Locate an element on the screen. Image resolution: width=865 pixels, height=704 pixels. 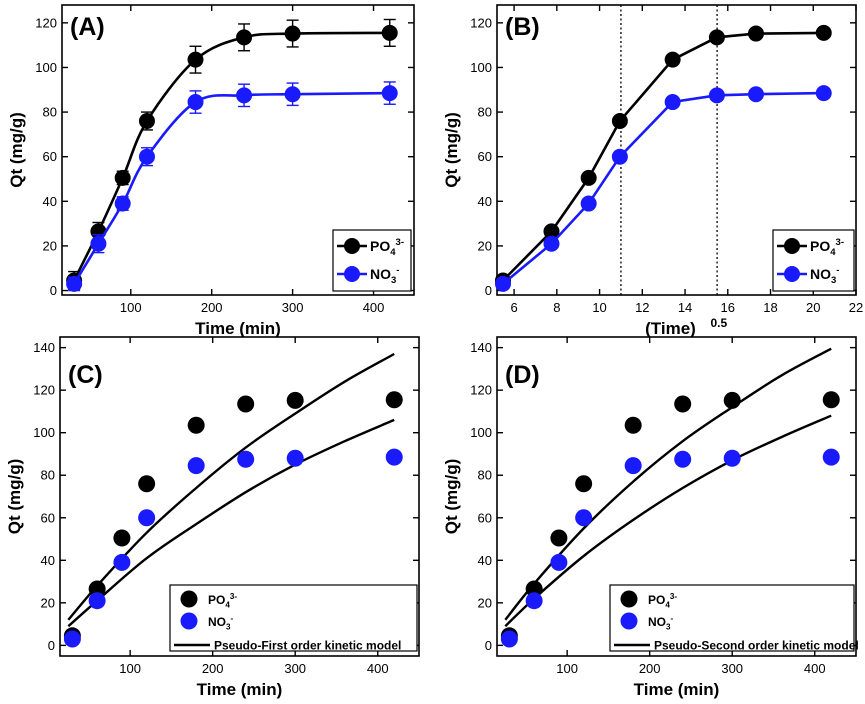
x-tick-label: 18 is located at coordinates (770, 307).